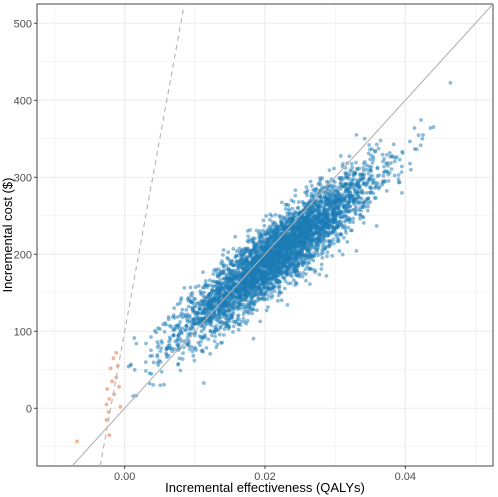 This screenshot has width=498, height=497. I want to click on y-tick-label: 200, so click(23, 255).